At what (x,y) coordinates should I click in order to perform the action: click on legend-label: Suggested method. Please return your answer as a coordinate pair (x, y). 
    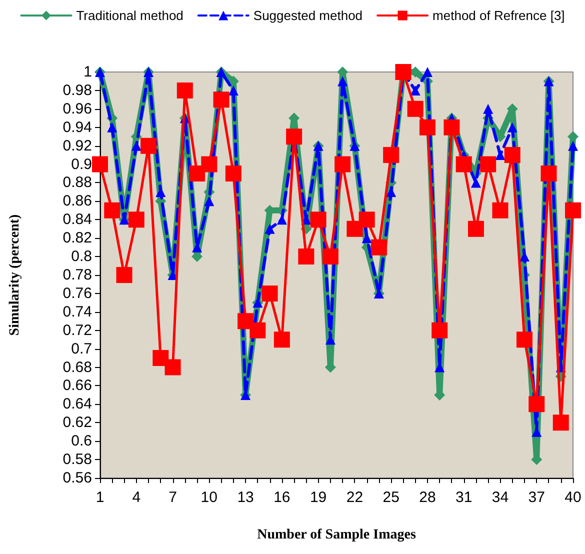
    Looking at the image, I should click on (308, 15).